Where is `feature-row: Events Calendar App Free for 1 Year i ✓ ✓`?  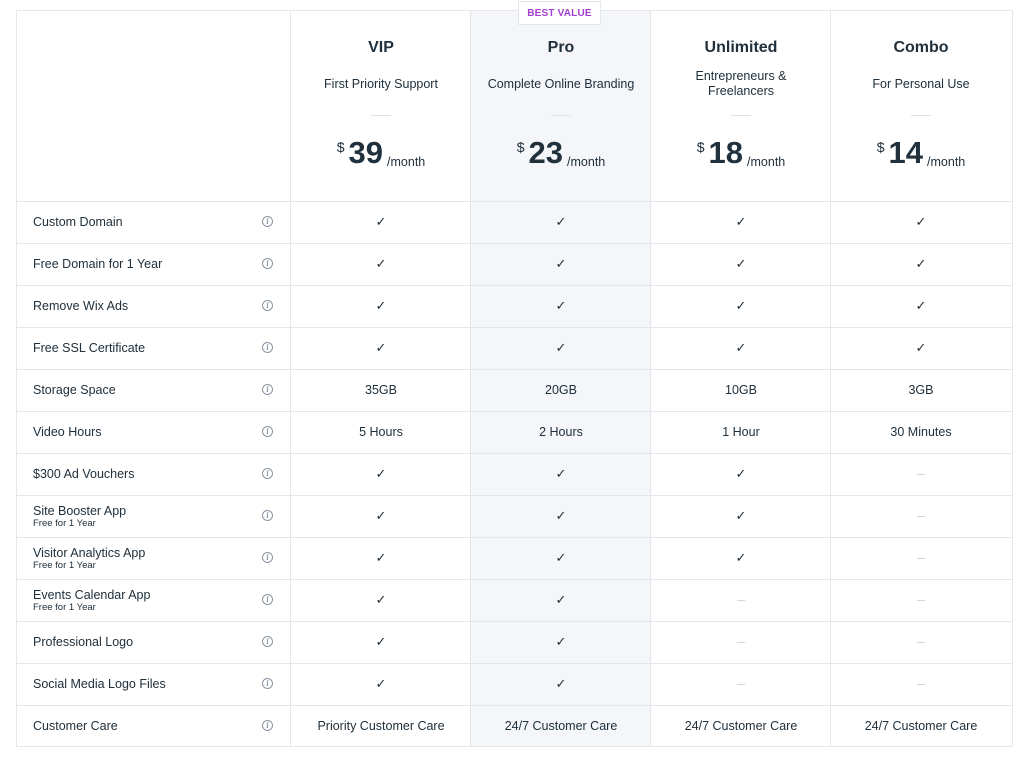
feature-row: Events Calendar App Free for 1 Year i ✓ ✓ is located at coordinates (514, 600).